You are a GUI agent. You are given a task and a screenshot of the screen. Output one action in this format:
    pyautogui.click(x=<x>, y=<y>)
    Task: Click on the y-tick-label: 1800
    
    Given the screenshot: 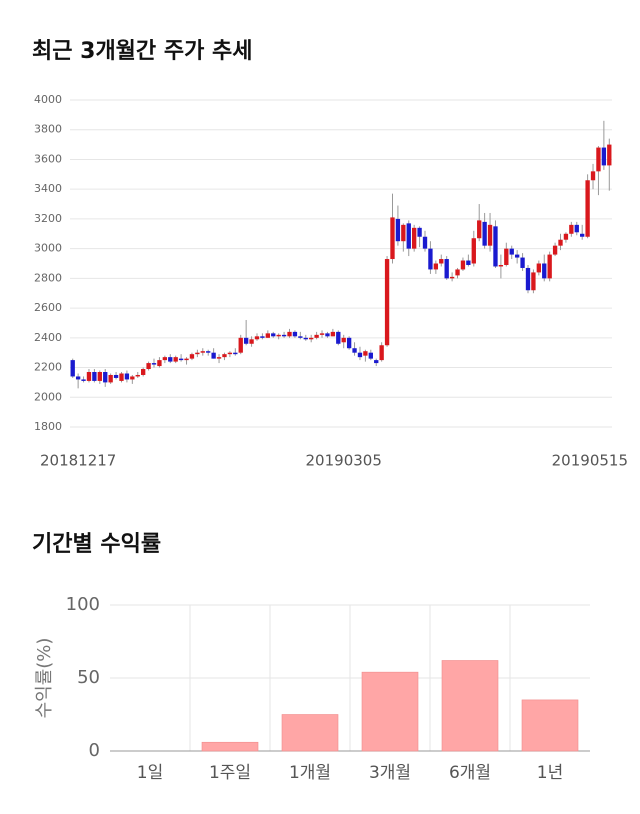 What is the action you would take?
    pyautogui.click(x=48, y=426)
    